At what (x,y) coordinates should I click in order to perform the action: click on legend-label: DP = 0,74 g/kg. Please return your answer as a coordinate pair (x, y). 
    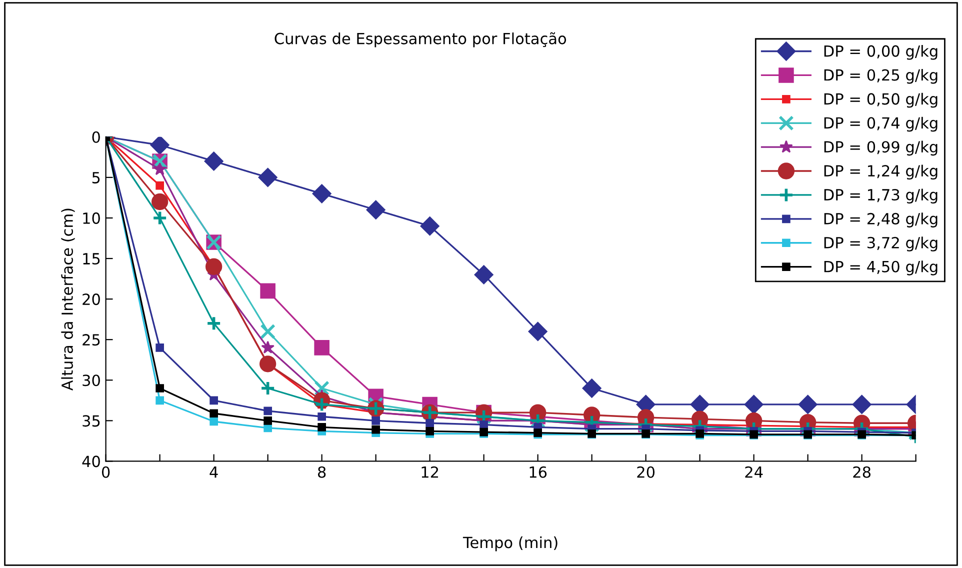
    Looking at the image, I should click on (881, 124).